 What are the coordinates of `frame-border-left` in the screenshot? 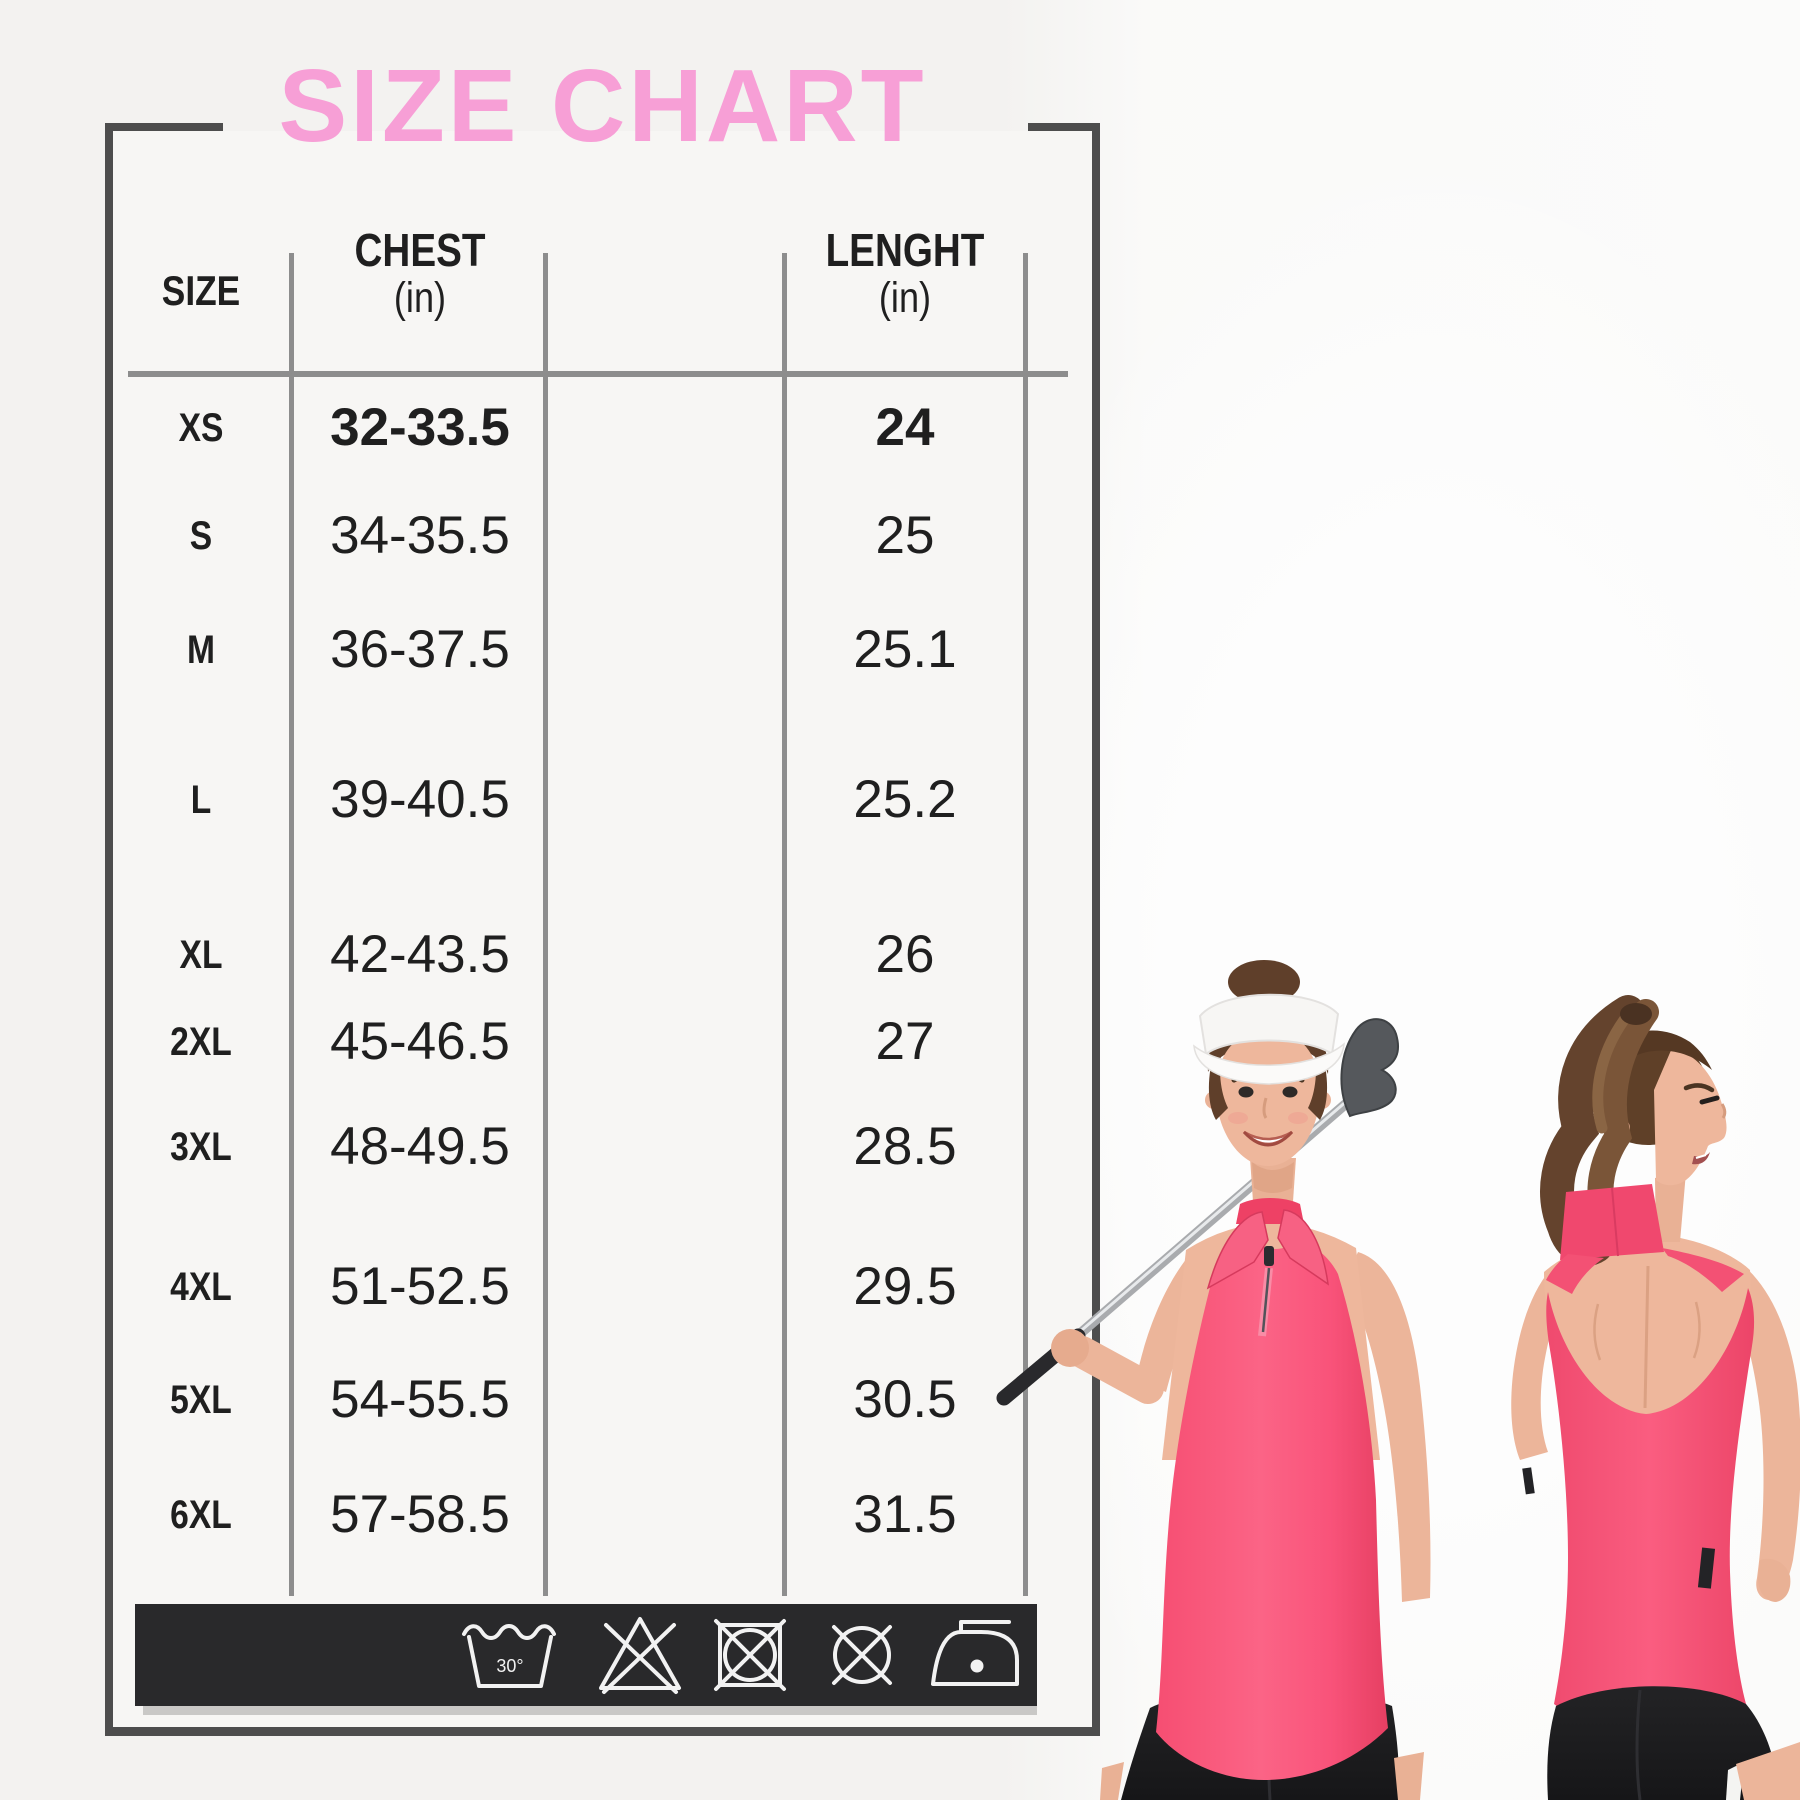 It's located at (109, 929).